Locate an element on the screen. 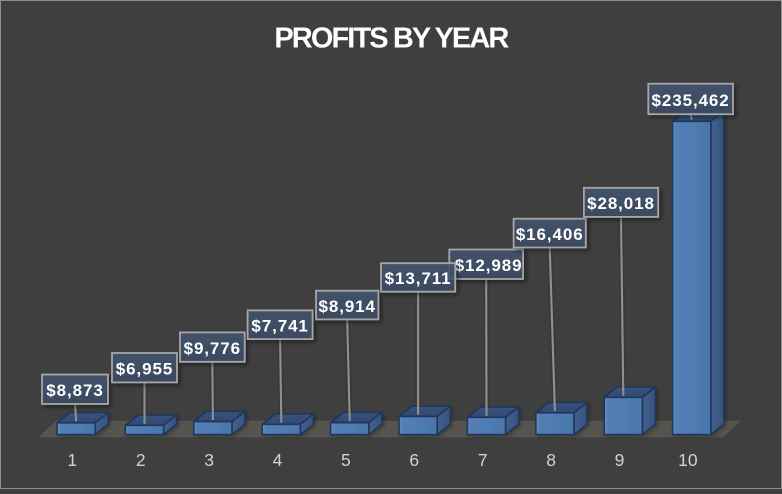 The height and width of the screenshot is (494, 782). svg-text: 7 is located at coordinates (483, 460).